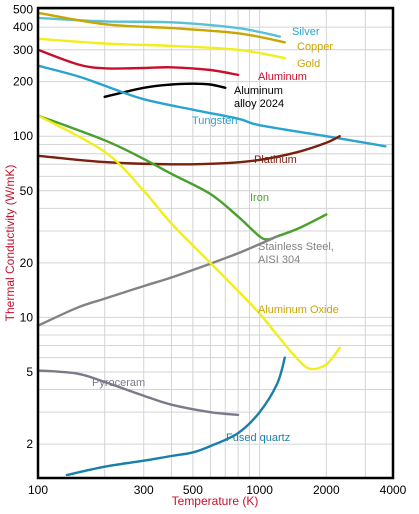 Image resolution: width=419 pixels, height=514 pixels. What do you see at coordinates (23, 82) in the screenshot?
I see `y-tick-label: 200` at bounding box center [23, 82].